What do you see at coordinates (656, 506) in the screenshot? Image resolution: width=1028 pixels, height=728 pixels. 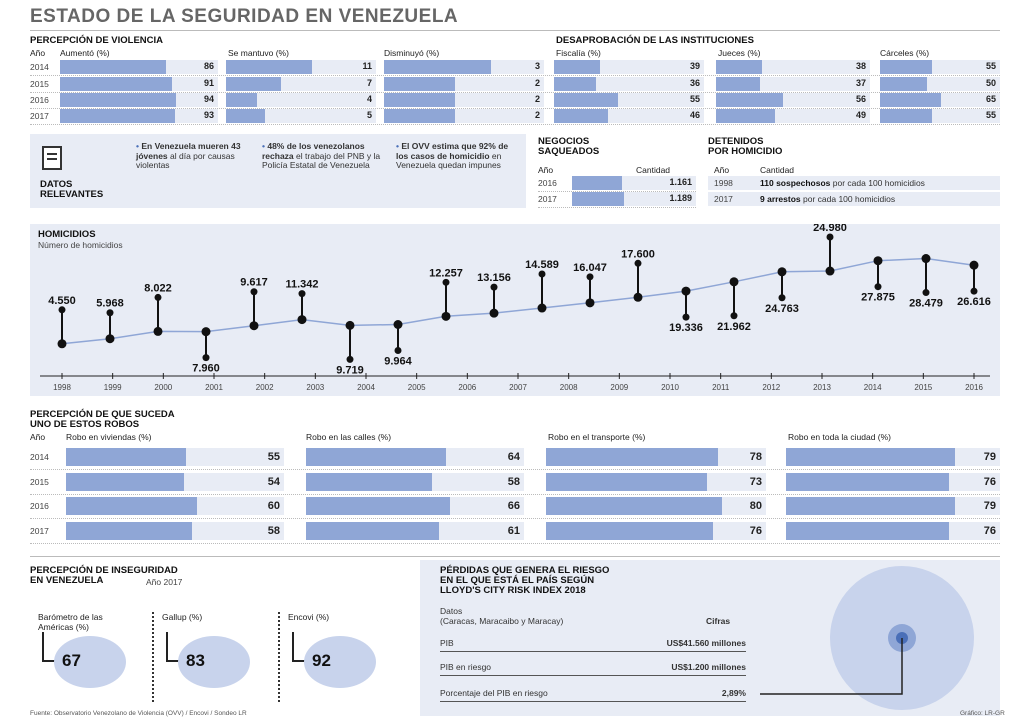 I see `bar-row: 80` at bounding box center [656, 506].